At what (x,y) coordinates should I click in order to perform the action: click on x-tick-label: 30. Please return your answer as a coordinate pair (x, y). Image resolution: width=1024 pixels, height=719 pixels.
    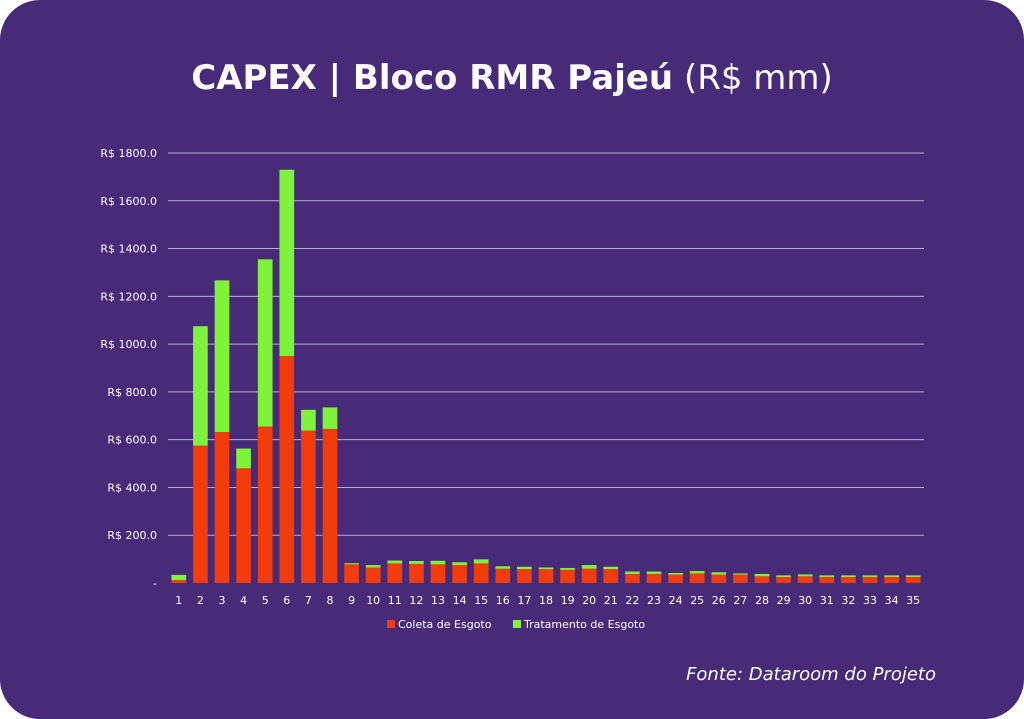
    Looking at the image, I should click on (805, 600).